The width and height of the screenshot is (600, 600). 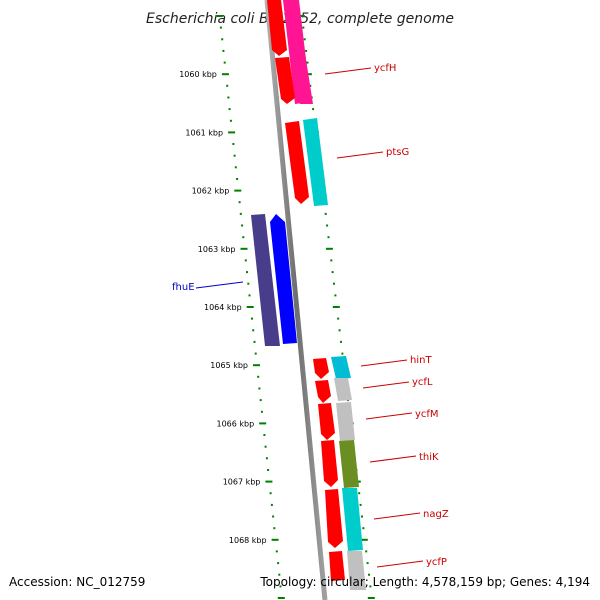 I want to click on feature-block-ycfH, so click(x=303, y=78).